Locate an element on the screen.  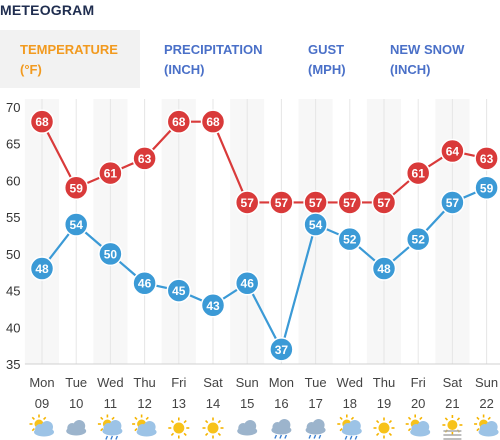
x-tick-day: Wed is located at coordinates (350, 382).